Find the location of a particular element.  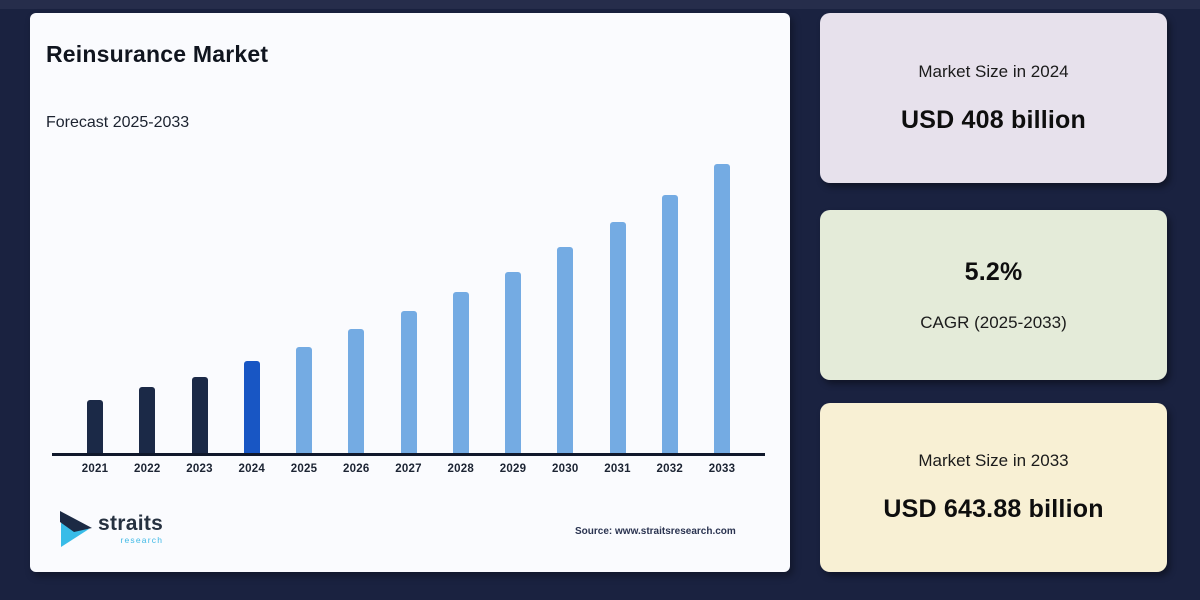

card-value: USD 408 billion is located at coordinates (993, 119).